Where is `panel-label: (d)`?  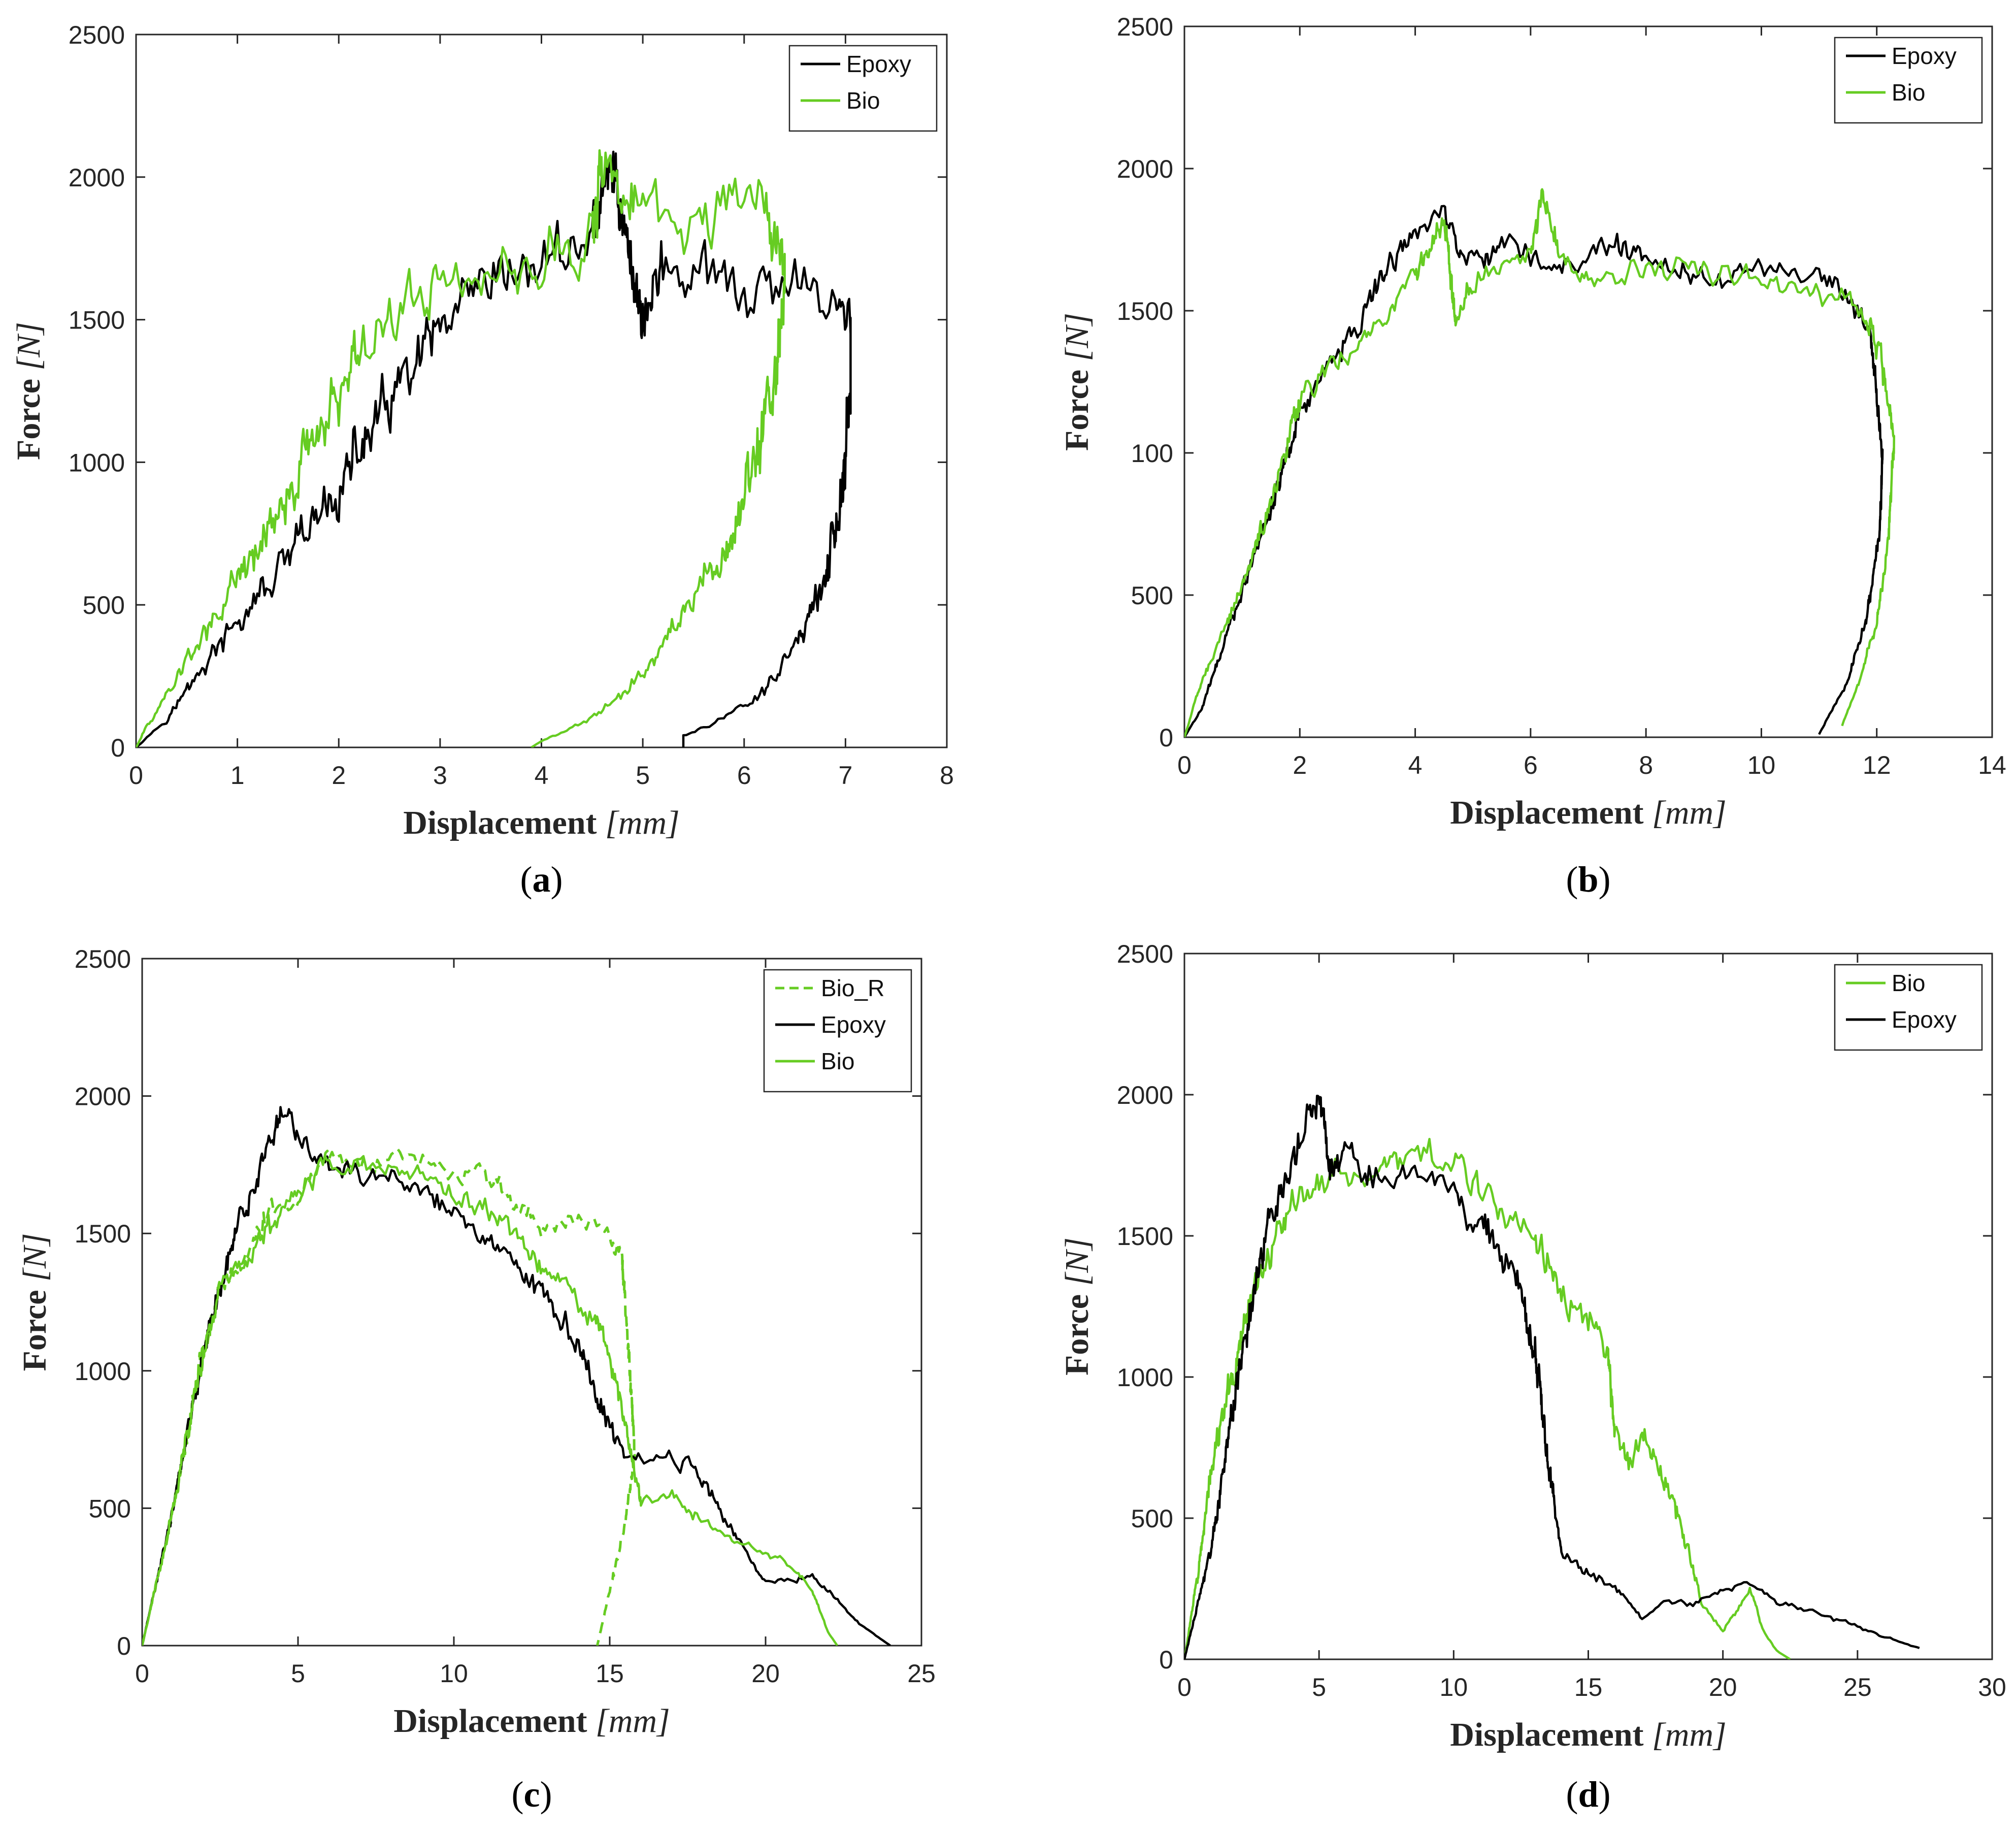 panel-label: (d) is located at coordinates (1588, 1794).